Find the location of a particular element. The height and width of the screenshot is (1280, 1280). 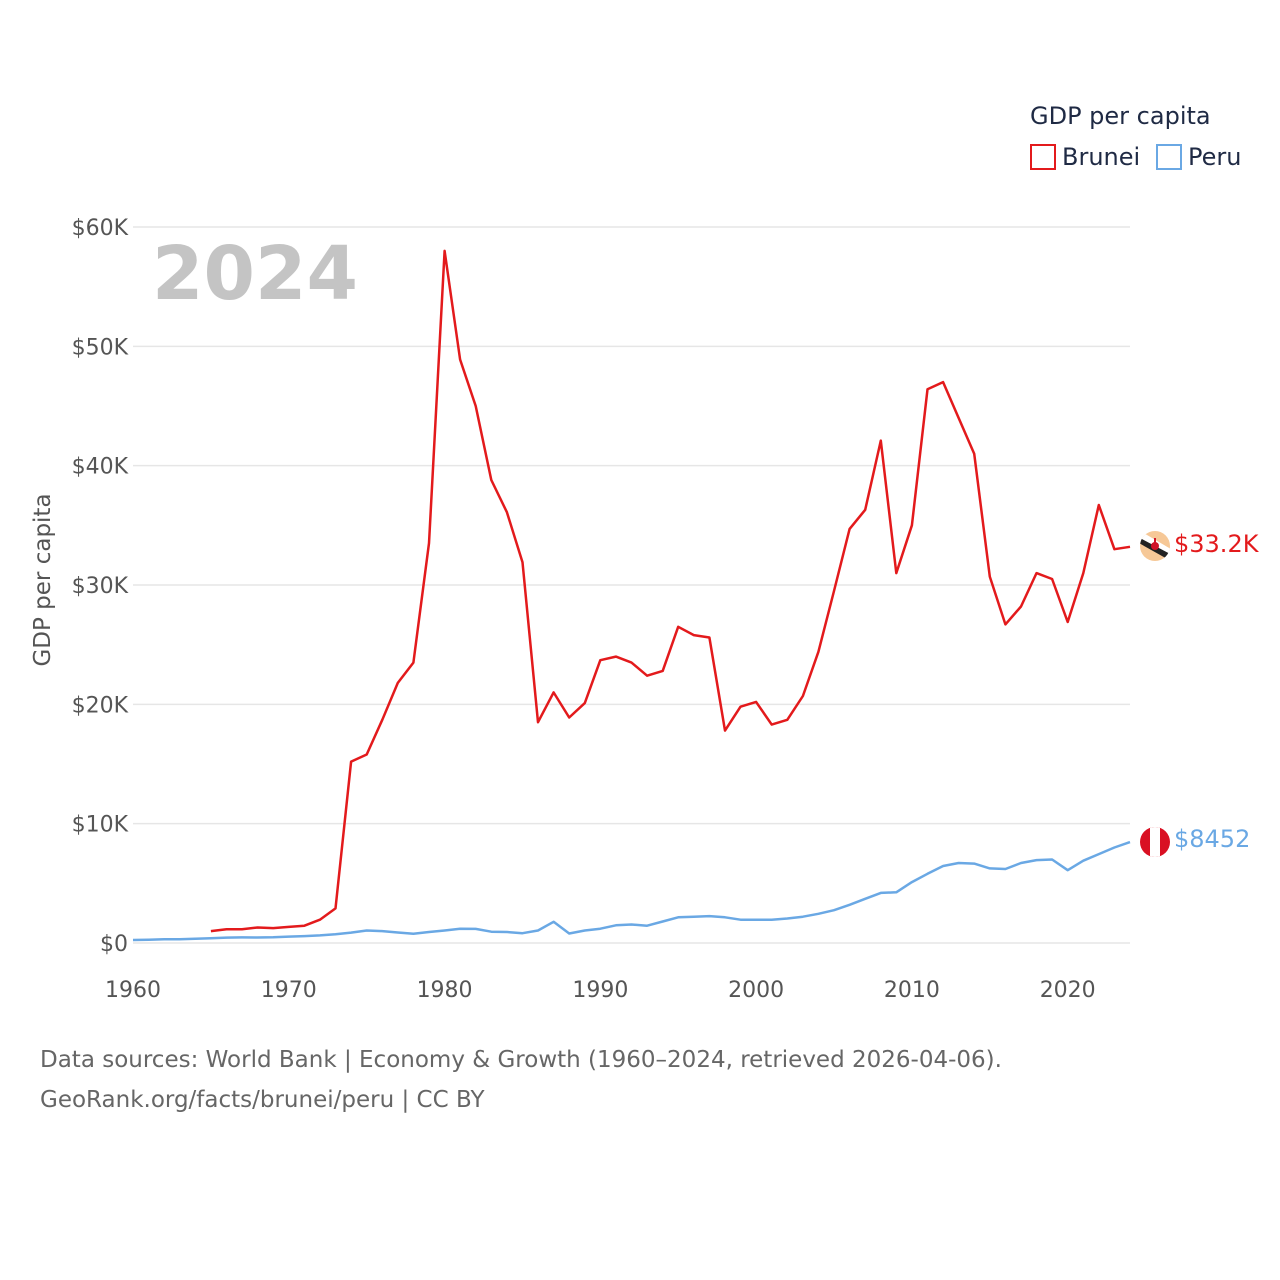

legend-swatch-peru is located at coordinates (1169, 157).